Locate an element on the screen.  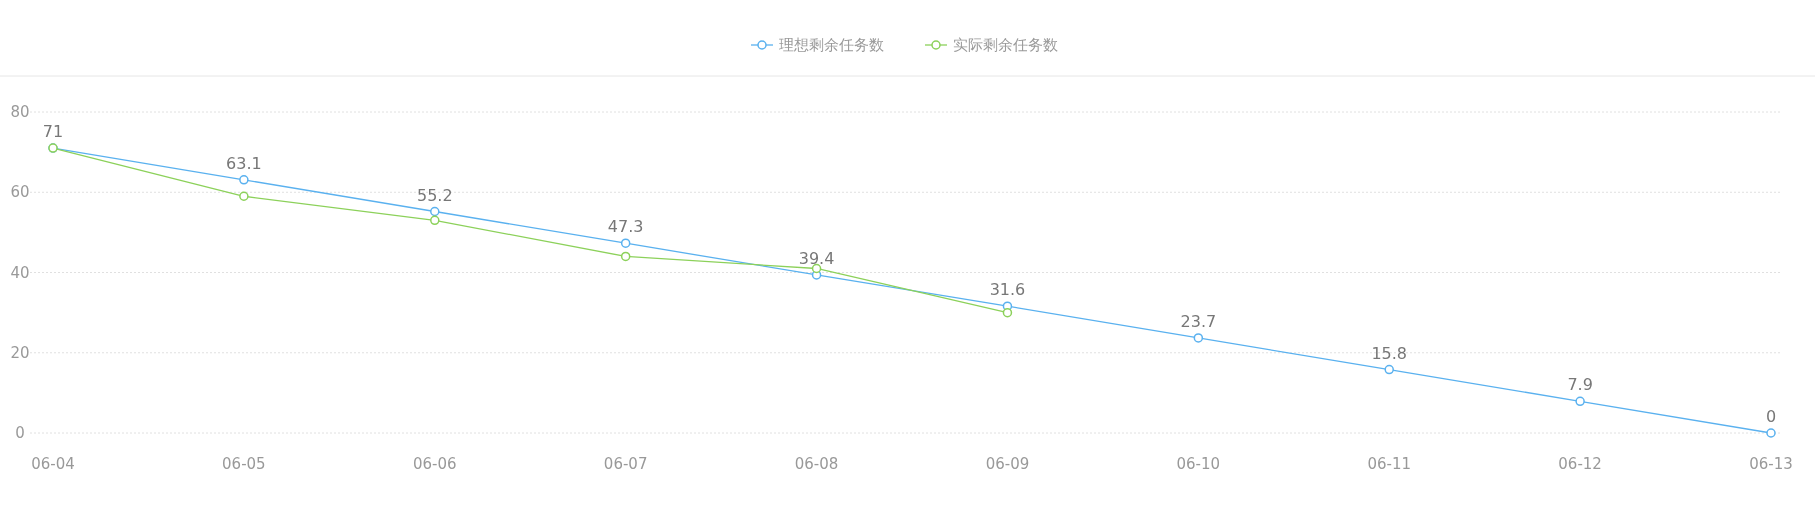
y-tick-label: 60 is located at coordinates (20, 192).